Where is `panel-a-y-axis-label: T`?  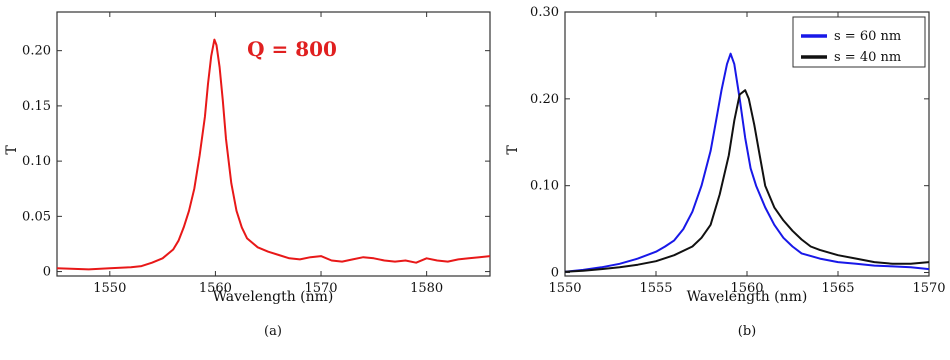
panel-a-y-axis-label: T is located at coordinates (12, 150).